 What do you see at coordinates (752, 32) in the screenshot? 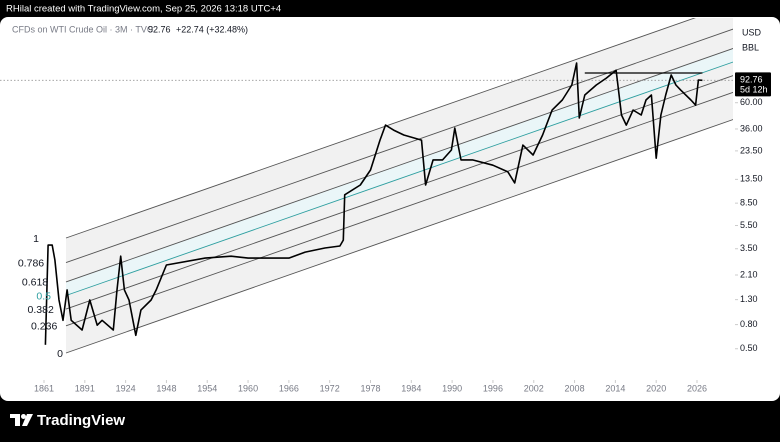
I see `currency: USD` at bounding box center [752, 32].